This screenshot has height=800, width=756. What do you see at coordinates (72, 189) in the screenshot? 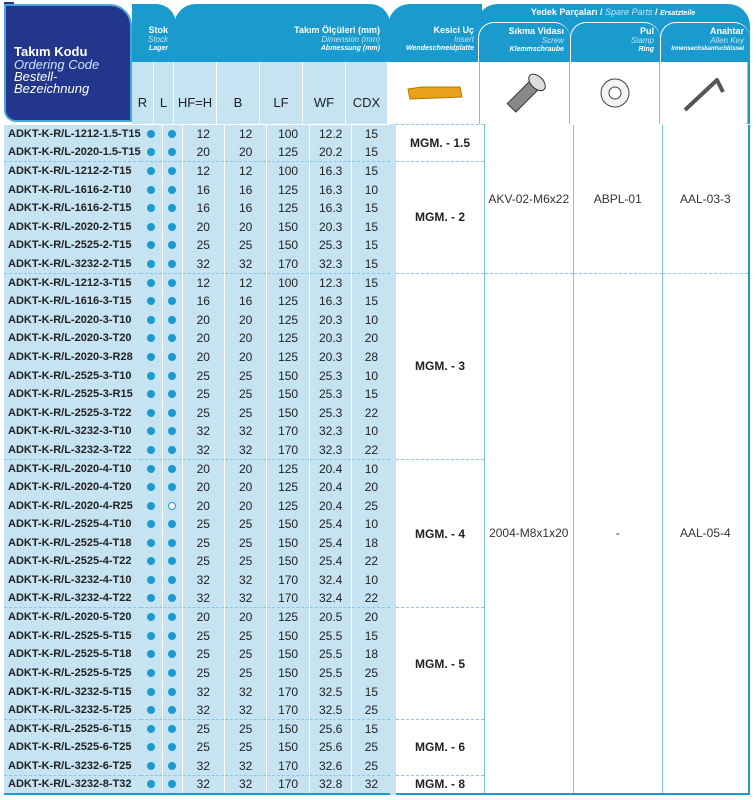
I see `ordering-code: ADKT-K-R/L-1616-2-T10` at bounding box center [72, 189].